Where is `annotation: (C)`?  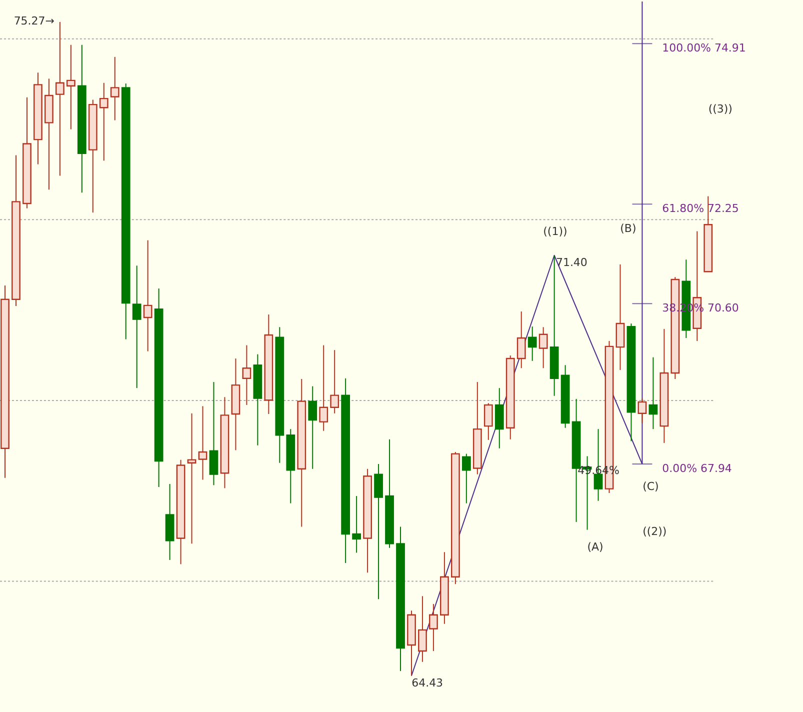 annotation: (C) is located at coordinates (650, 487).